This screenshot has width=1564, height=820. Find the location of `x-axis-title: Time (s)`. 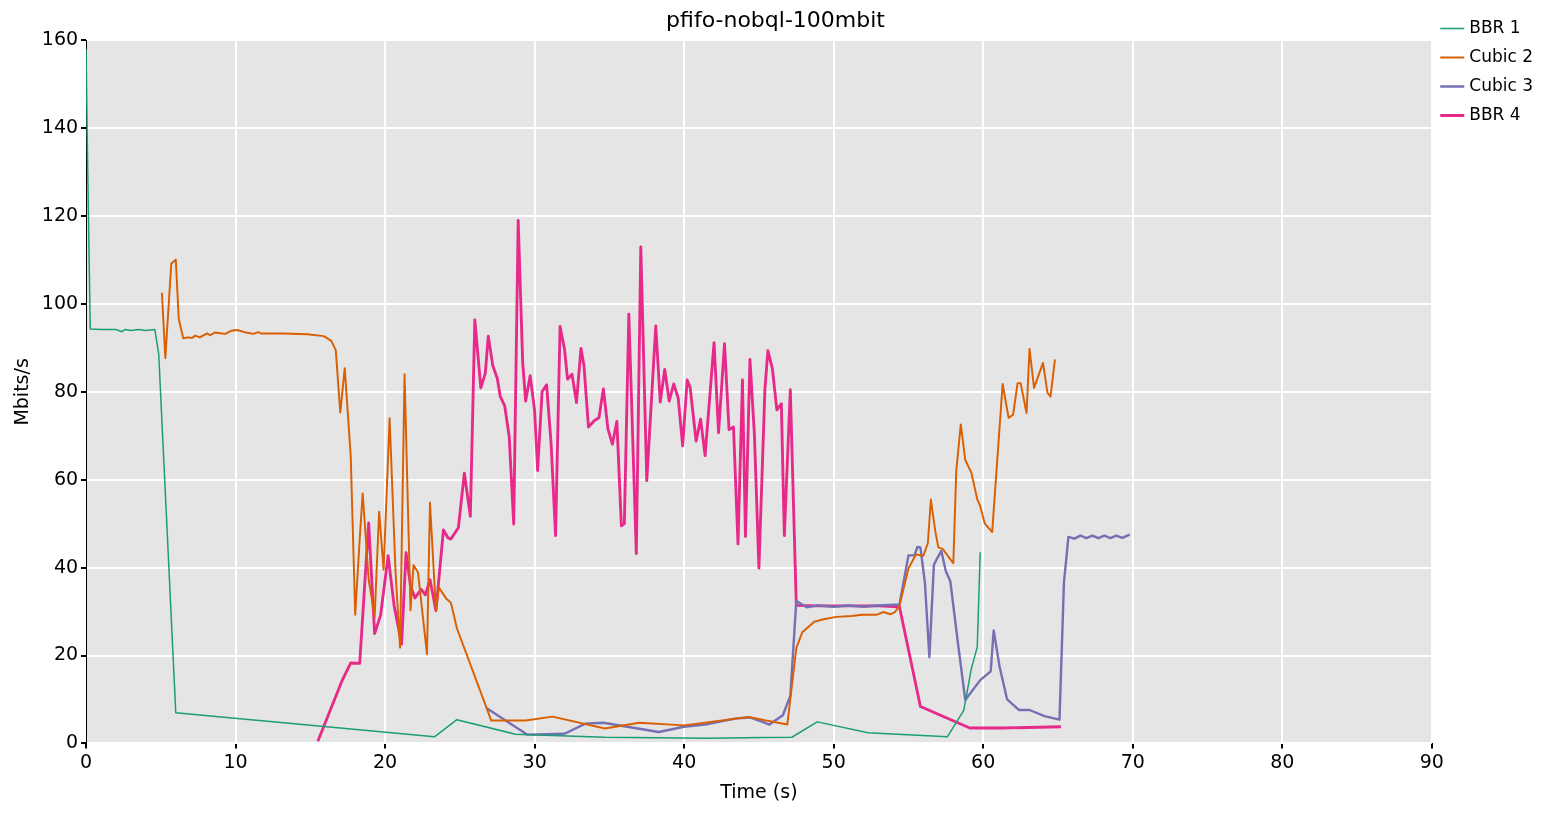

x-axis-title: Time (s) is located at coordinates (758, 790).